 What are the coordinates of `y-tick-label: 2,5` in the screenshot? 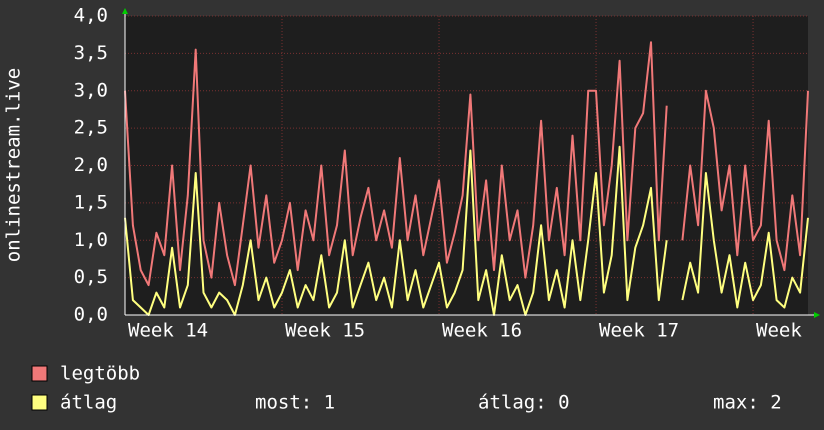 It's located at (91, 128).